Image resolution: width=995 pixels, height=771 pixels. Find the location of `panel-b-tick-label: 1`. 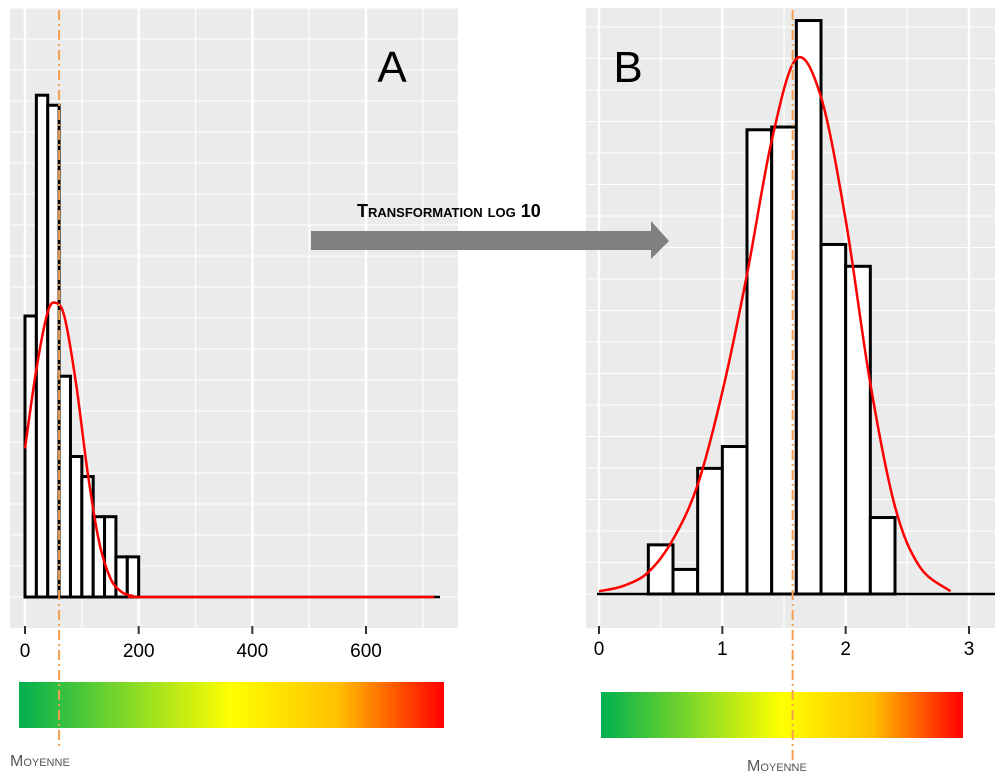

panel-b-tick-label: 1 is located at coordinates (722, 649).